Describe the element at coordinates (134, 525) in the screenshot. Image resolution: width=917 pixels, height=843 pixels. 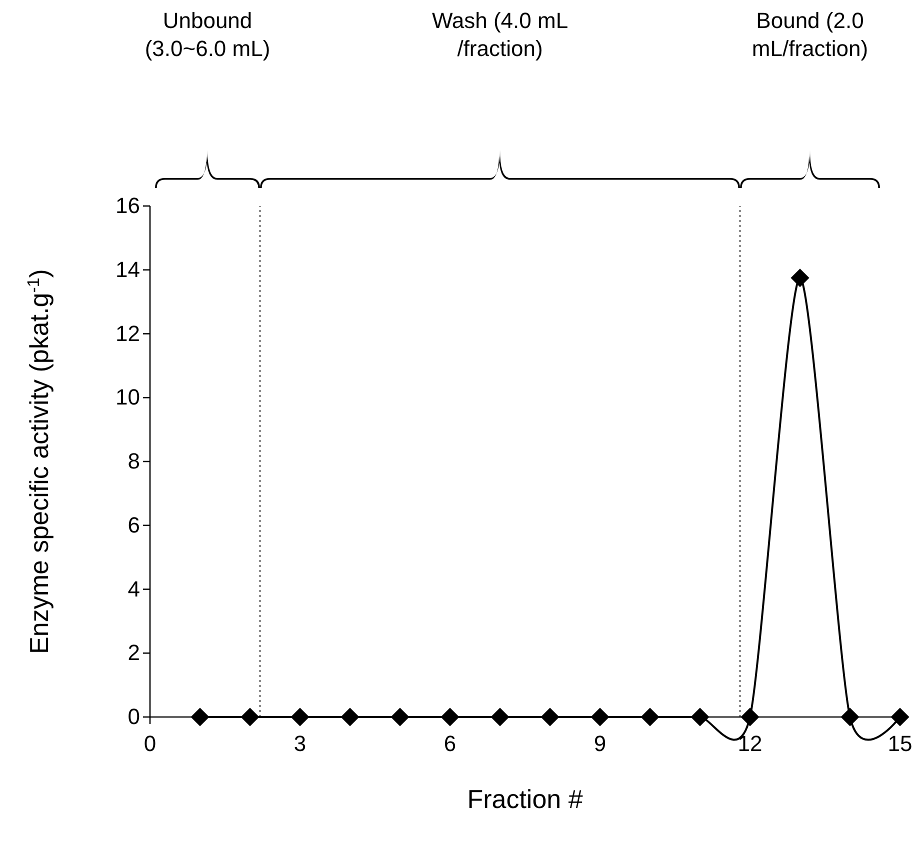
I see `y-tick-label: 6` at that location.